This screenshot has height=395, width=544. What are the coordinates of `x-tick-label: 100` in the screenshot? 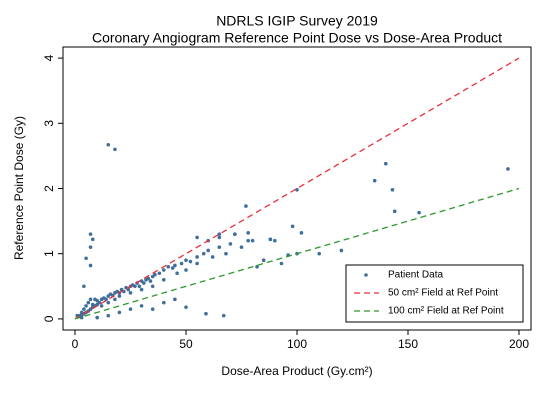 It's located at (297, 344).